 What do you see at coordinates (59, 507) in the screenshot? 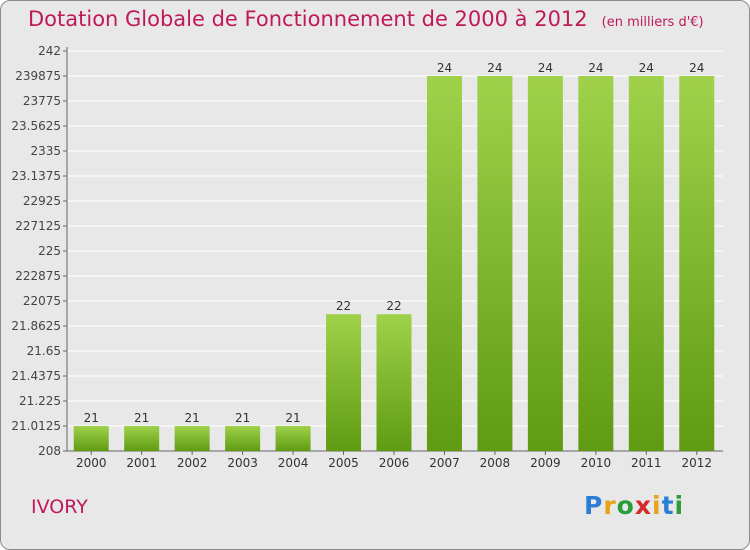
I see `commune-name: IVORY` at bounding box center [59, 507].